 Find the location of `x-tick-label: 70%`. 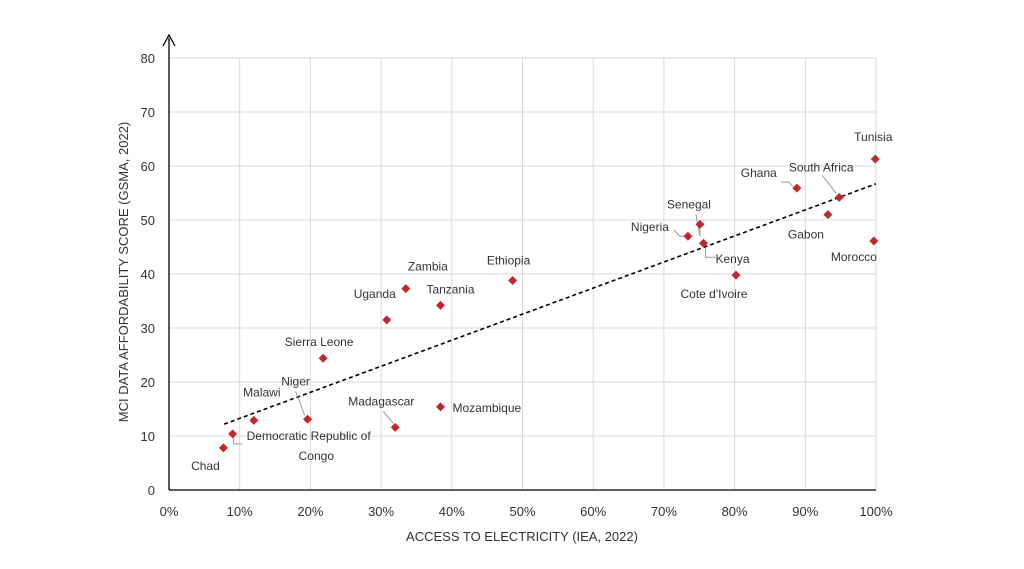

x-tick-label: 70% is located at coordinates (664, 511).